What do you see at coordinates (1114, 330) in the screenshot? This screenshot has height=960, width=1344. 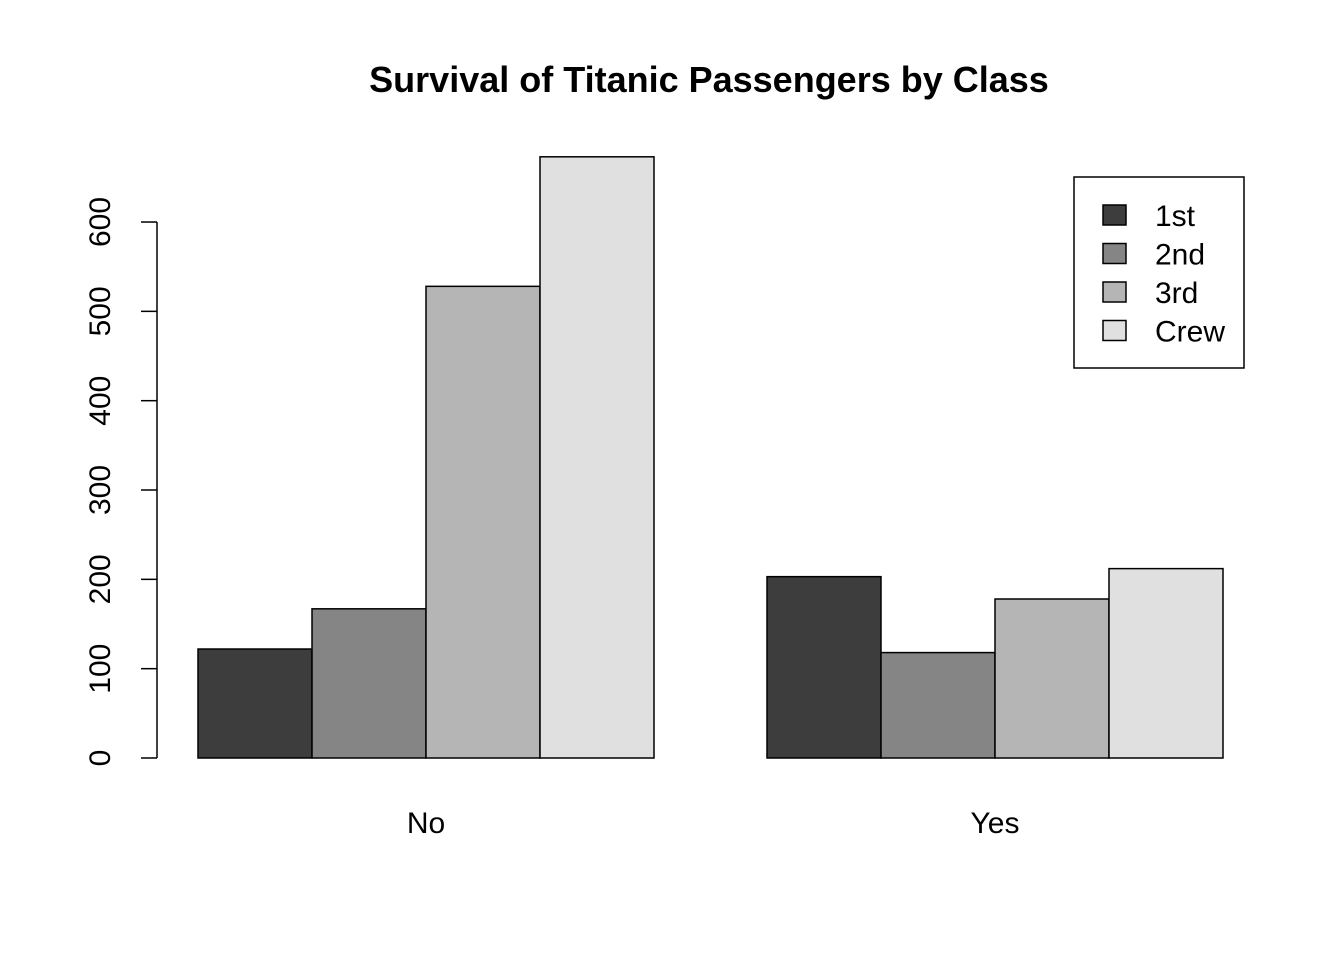 I see `legend-swatch-crew` at bounding box center [1114, 330].